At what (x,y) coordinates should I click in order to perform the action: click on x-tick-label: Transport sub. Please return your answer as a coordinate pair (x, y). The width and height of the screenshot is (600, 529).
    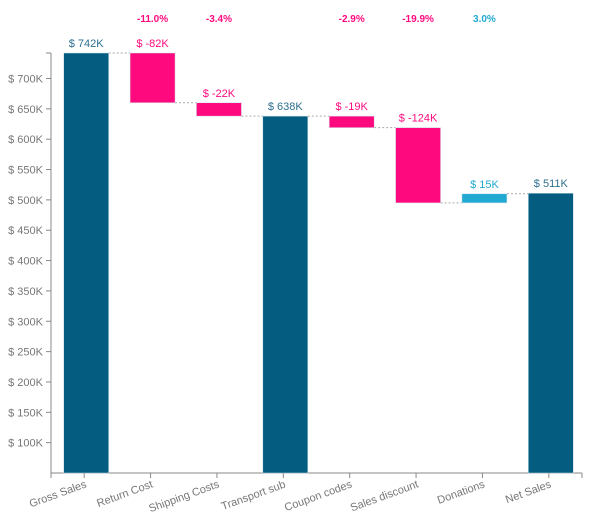
    Looking at the image, I should click on (254, 496).